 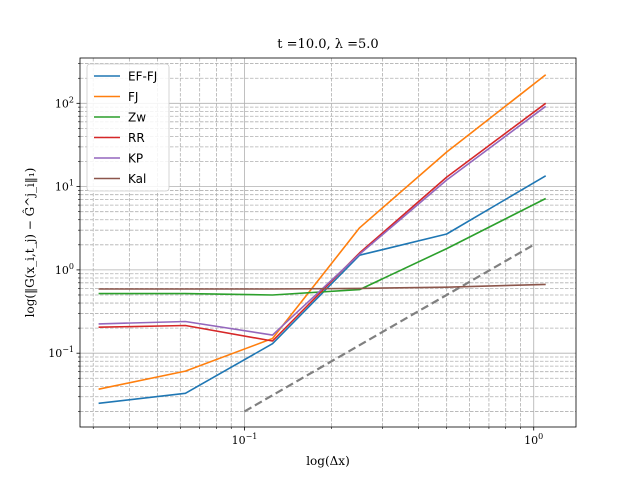 I want to click on y-axis-label: log(‖G(x_i,t_j) − Ĝ^j_i‖₁), so click(x=29, y=243).